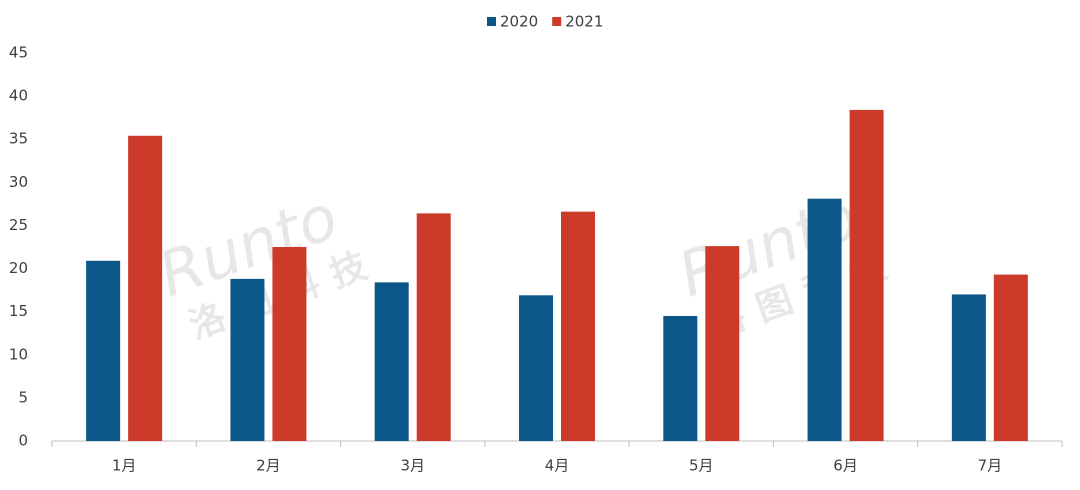  What do you see at coordinates (18, 354) in the screenshot?
I see `y-tick-label: 10` at bounding box center [18, 354].